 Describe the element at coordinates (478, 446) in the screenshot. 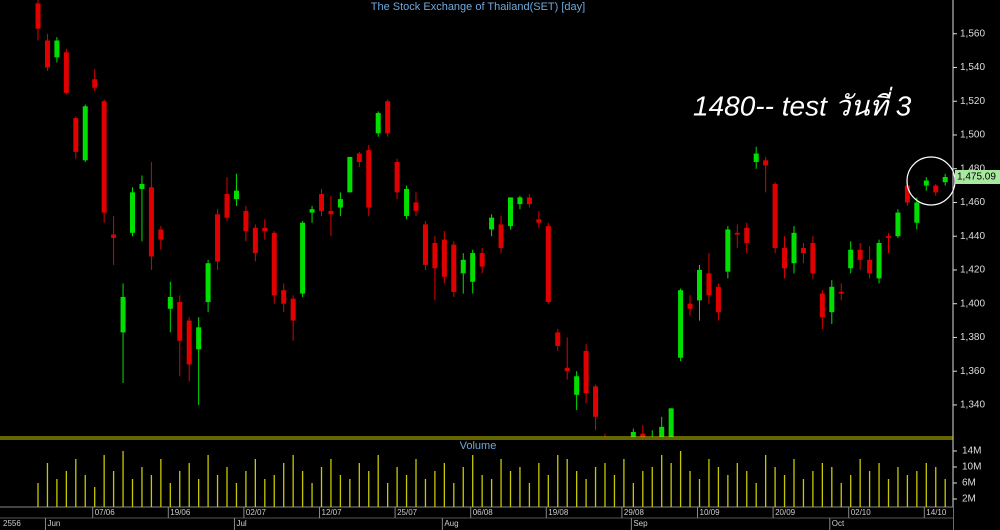

I see `volume-title: Volume` at that location.